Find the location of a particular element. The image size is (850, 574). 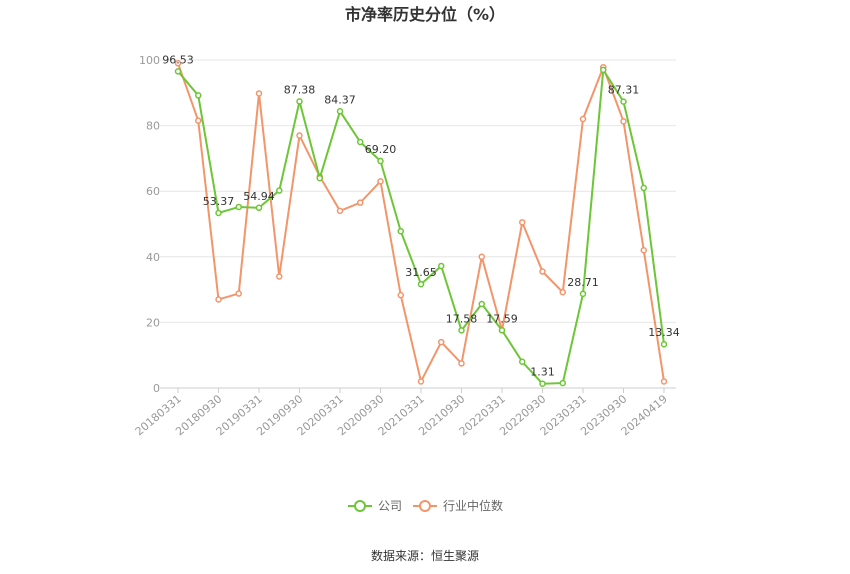

data-source: 数据来源：恒生聚源 is located at coordinates (425, 555).